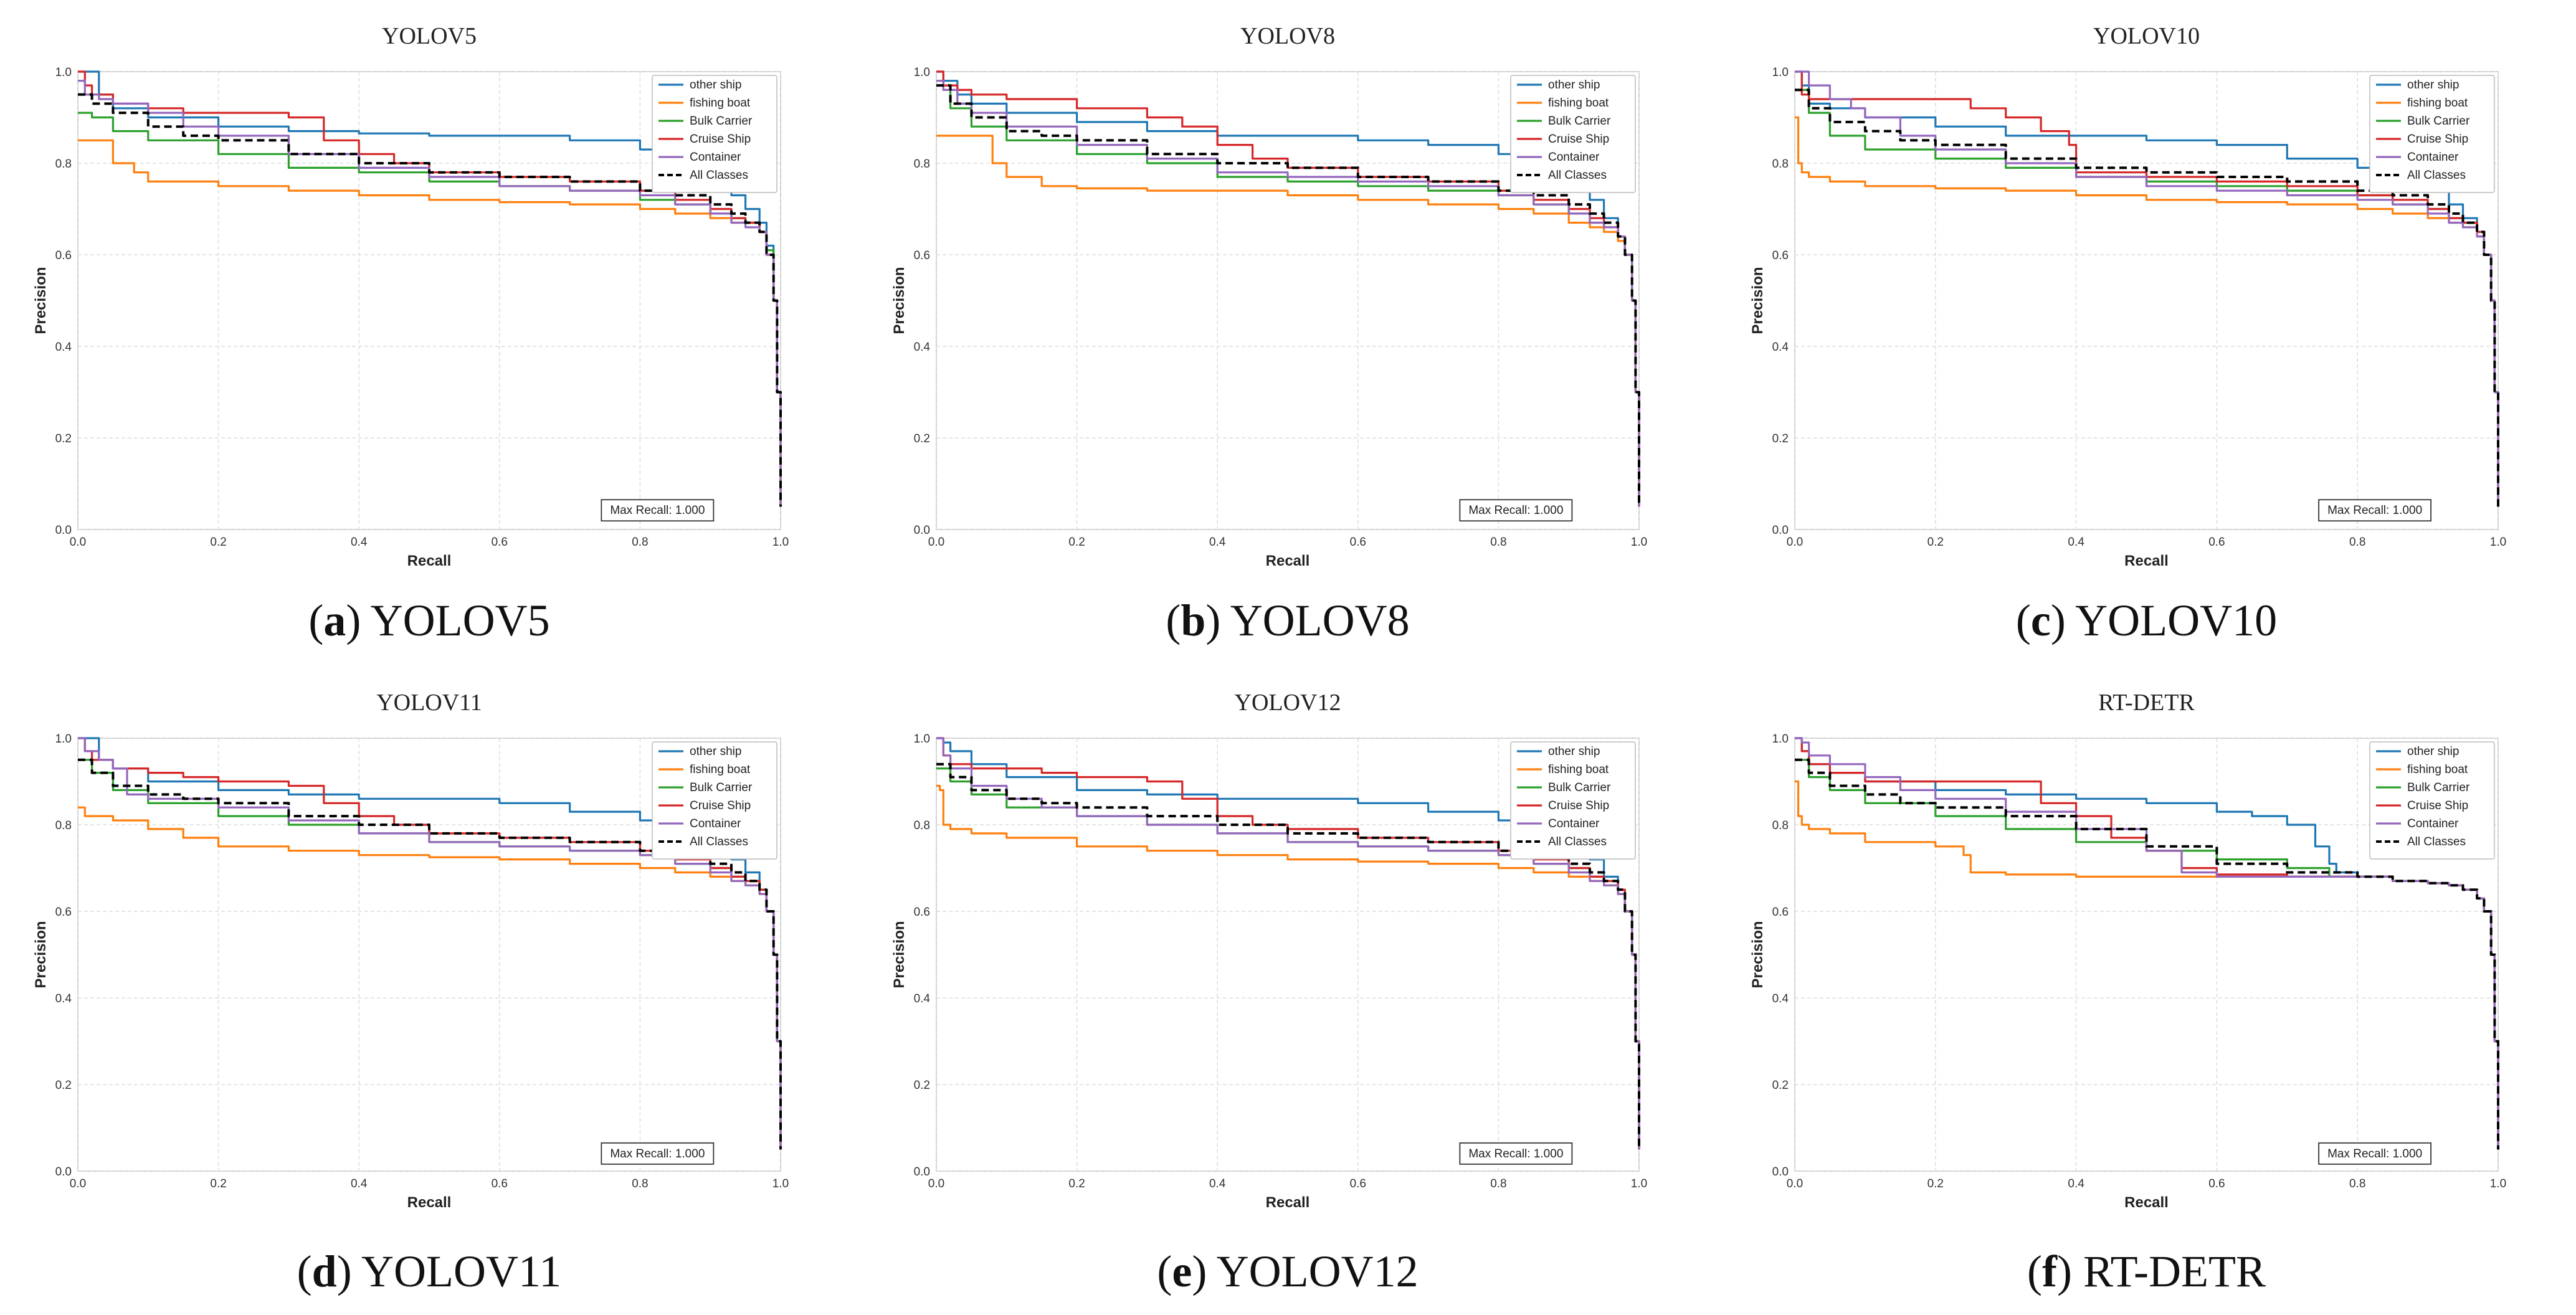  I want to click on caption-letter: b, so click(1193, 620).